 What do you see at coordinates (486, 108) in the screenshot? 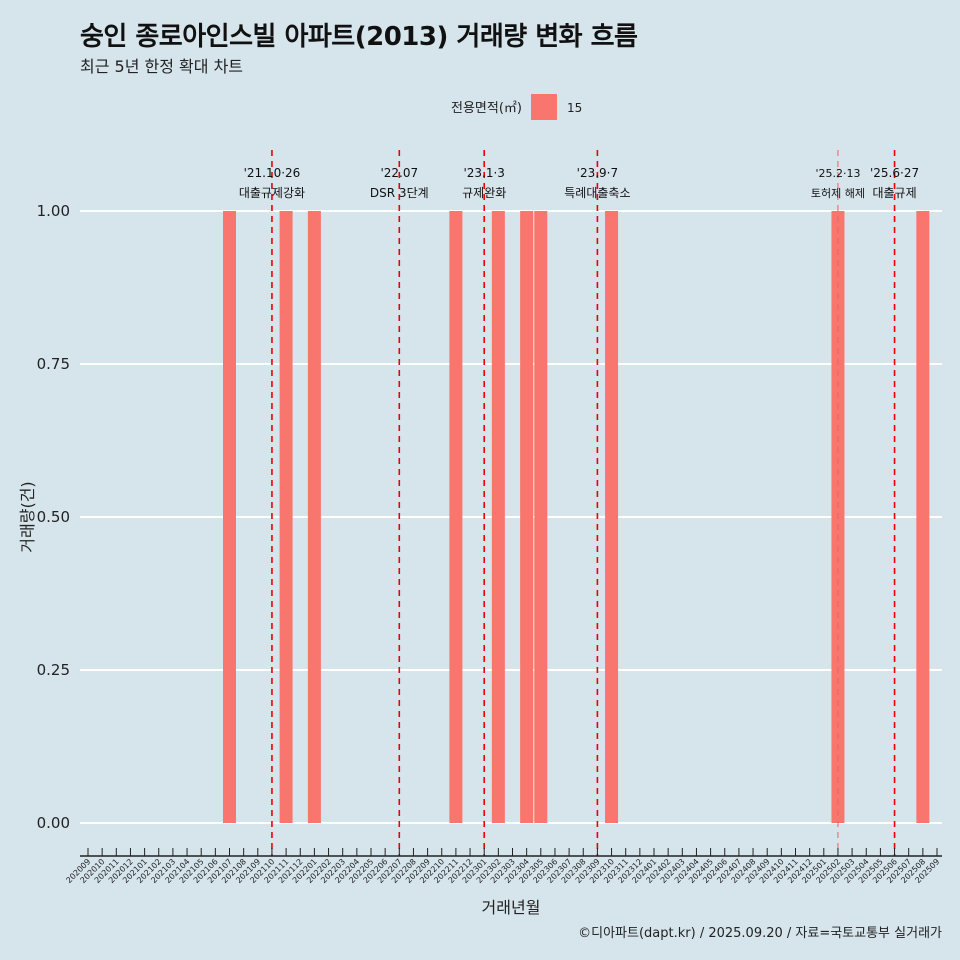
I see `legend-title: 전용면적(㎡)` at bounding box center [486, 108].